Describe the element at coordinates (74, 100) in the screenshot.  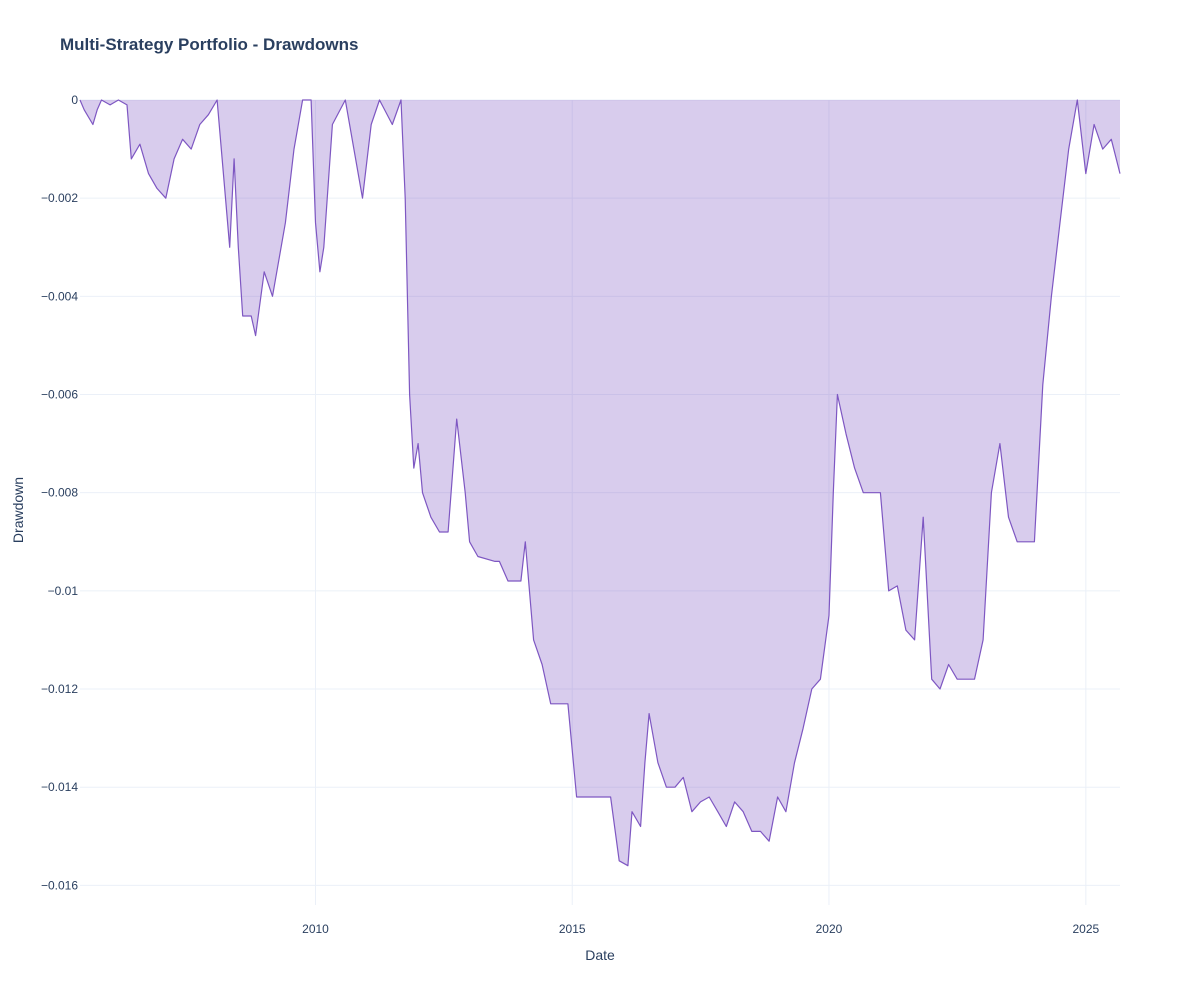
I see `y-tick-label: 0` at that location.